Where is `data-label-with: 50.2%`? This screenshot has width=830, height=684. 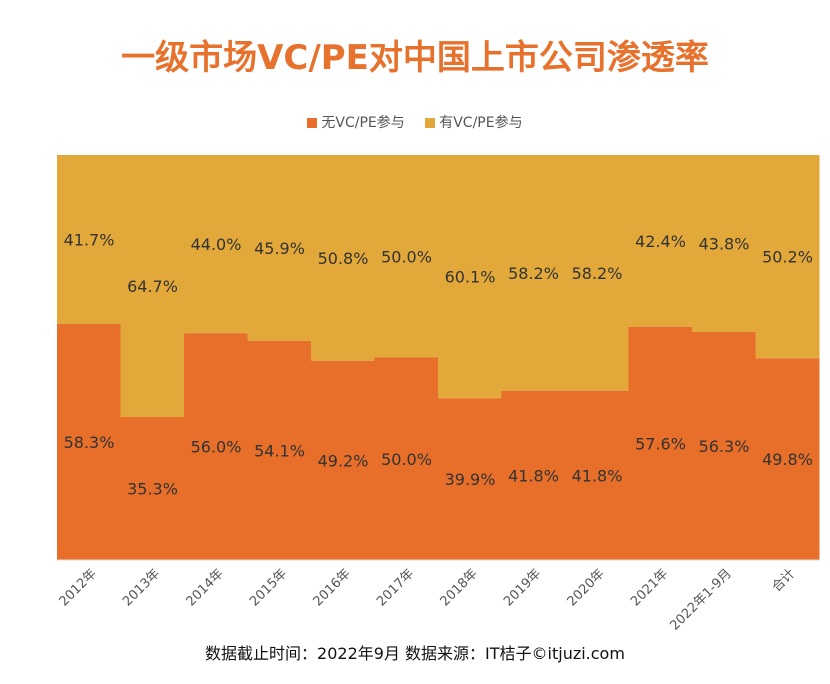 data-label-with: 50.2% is located at coordinates (787, 257).